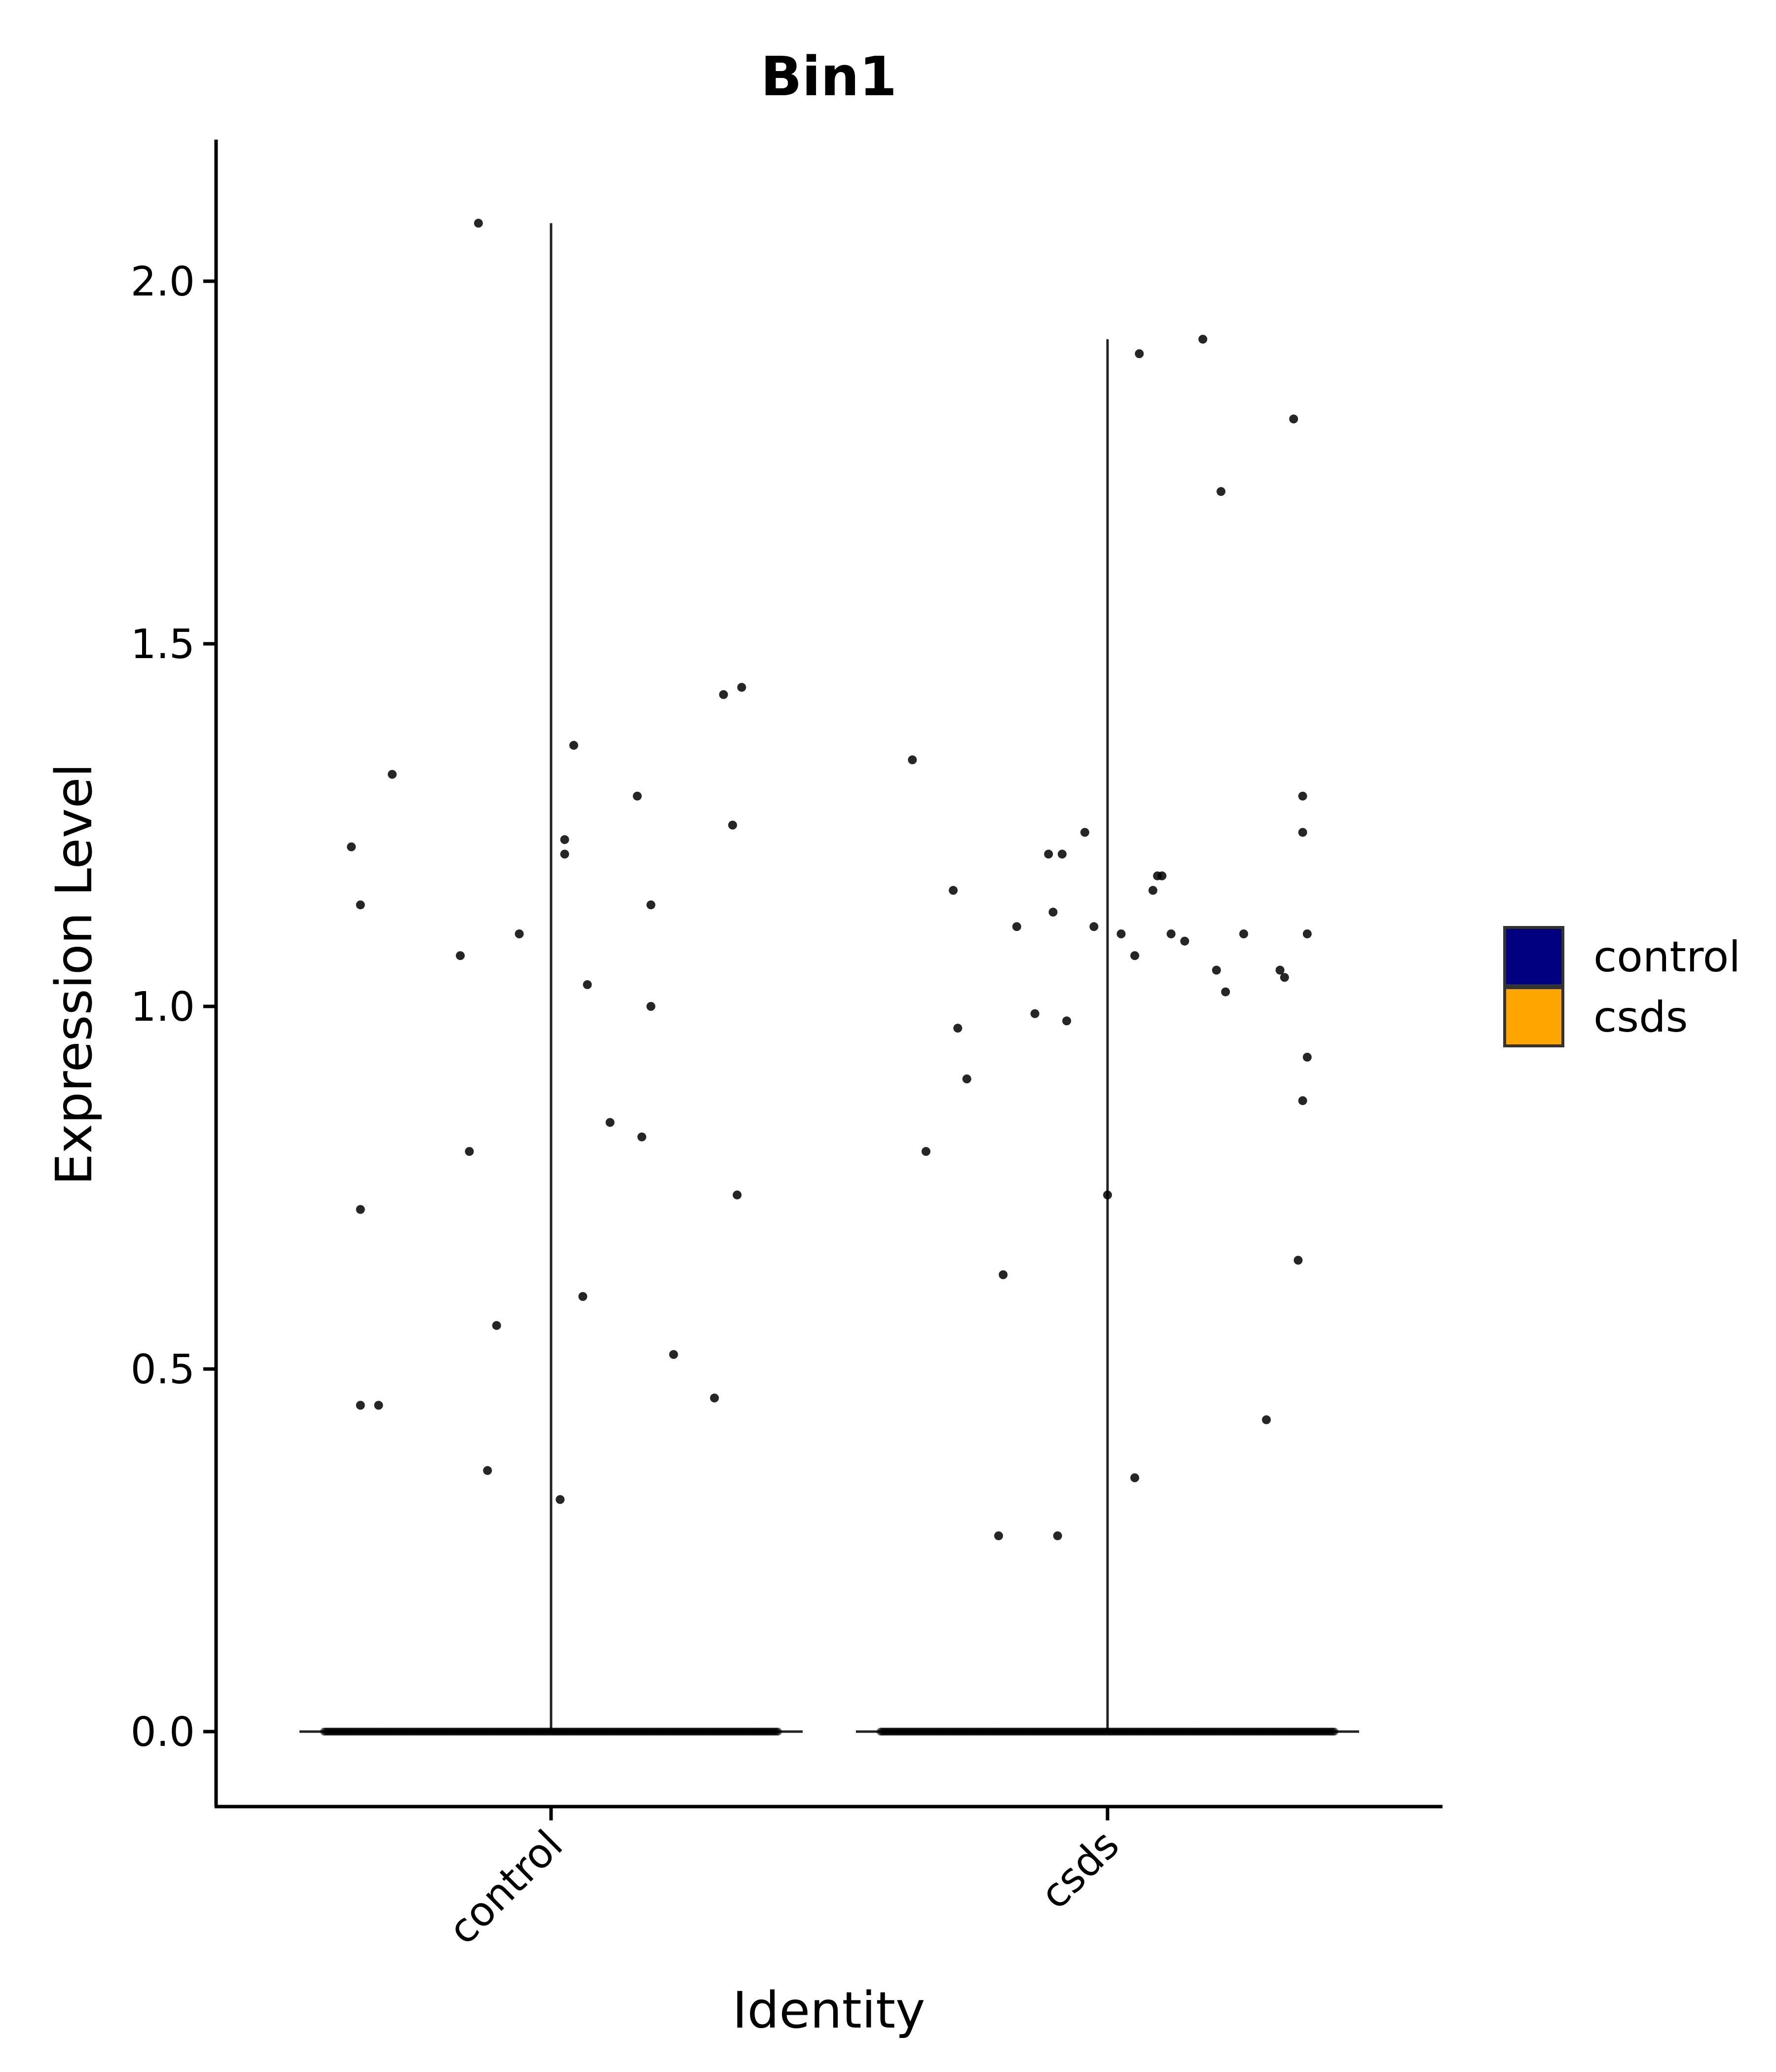 The image size is (1776, 2072). I want to click on legend-item-csds: csds, so click(1595, 1017).